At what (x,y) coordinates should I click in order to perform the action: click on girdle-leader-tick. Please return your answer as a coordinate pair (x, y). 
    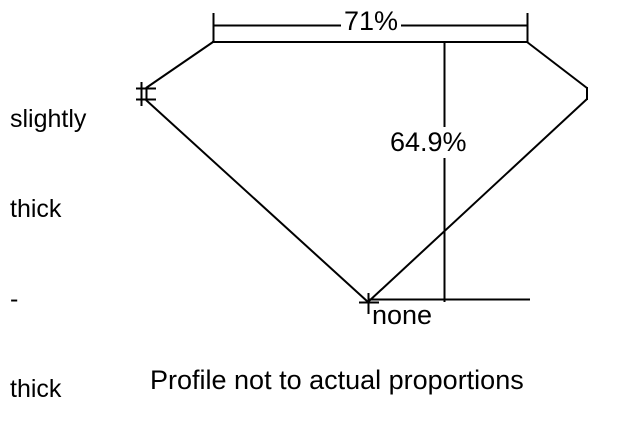
    Looking at the image, I should click on (146, 94).